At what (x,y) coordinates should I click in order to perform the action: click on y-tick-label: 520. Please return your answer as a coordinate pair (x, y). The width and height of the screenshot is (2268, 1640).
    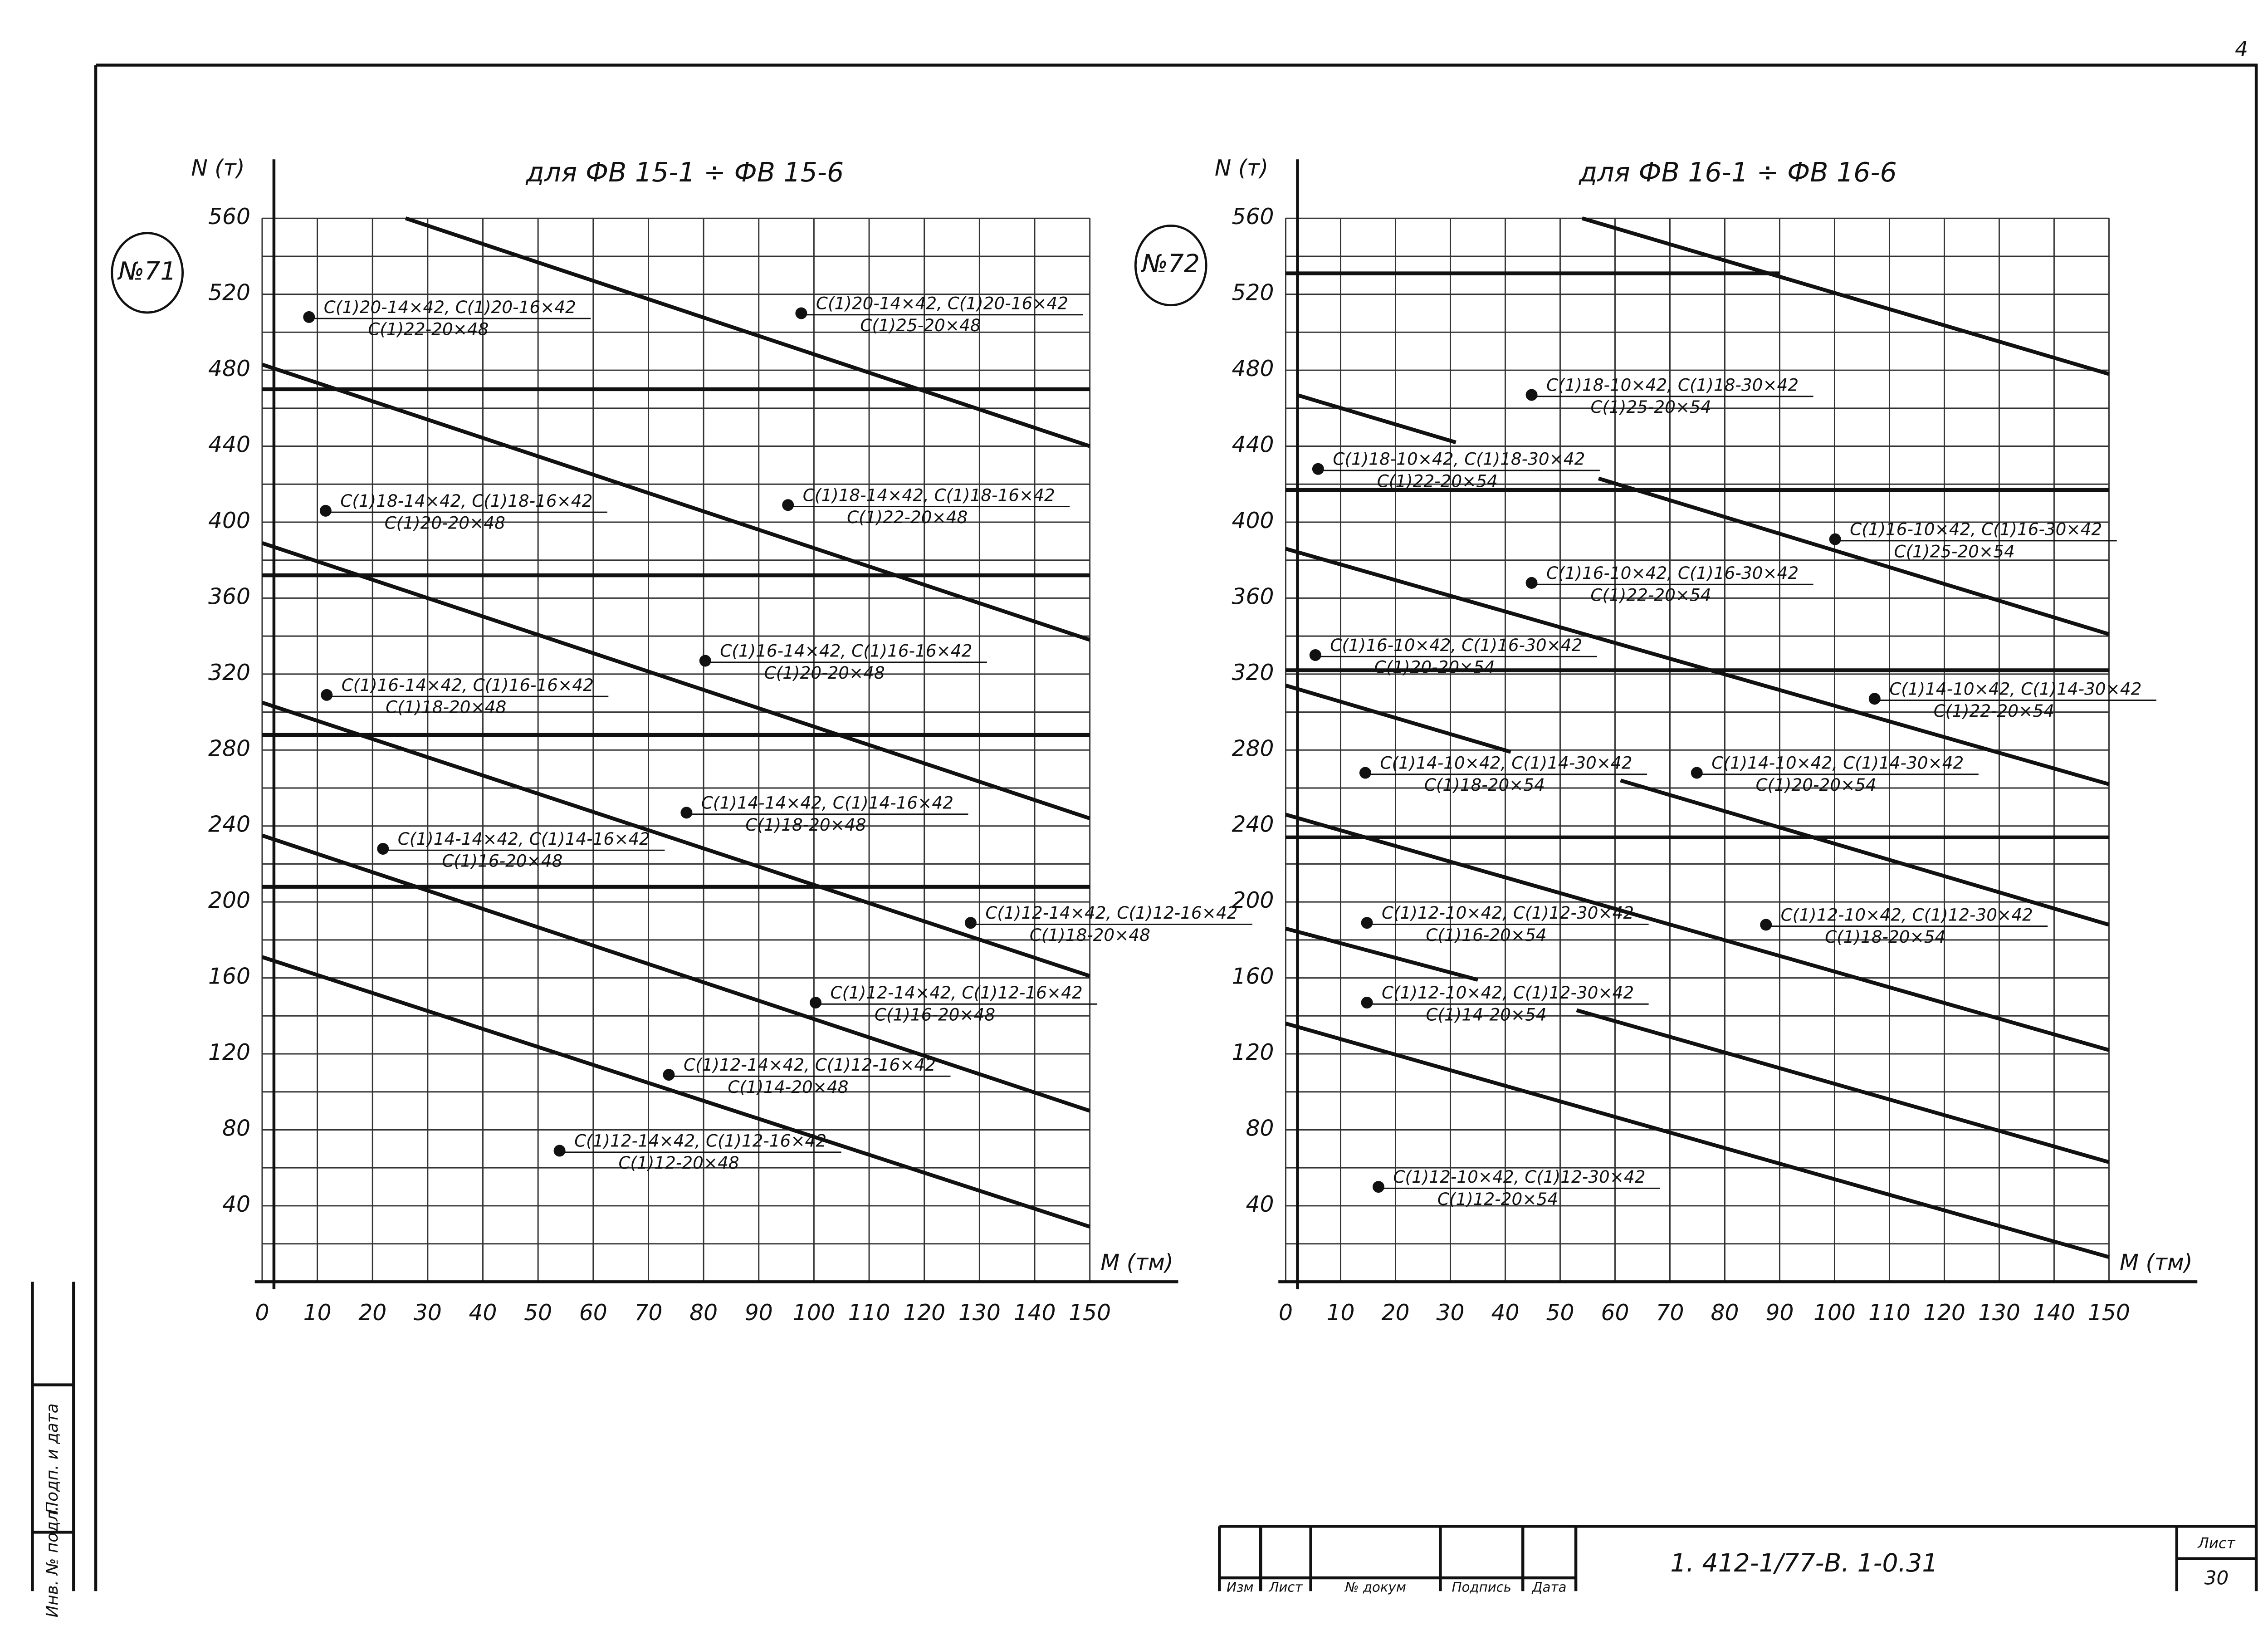
    Looking at the image, I should click on (1253, 293).